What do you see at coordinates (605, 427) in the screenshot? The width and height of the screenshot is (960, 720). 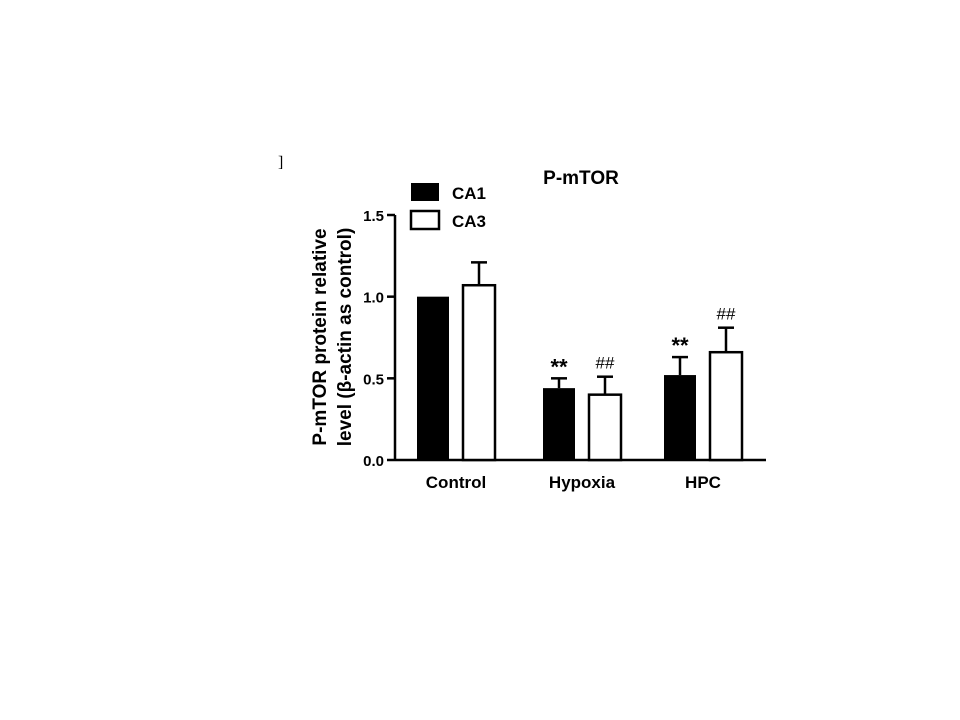 I see `bar-ca3-hypoxia` at bounding box center [605, 427].